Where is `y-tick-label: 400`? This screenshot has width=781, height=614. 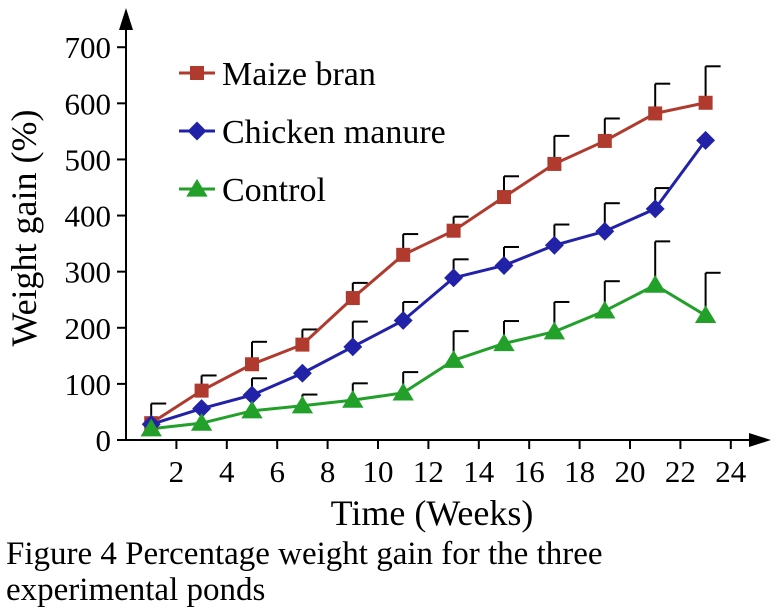 y-tick-label: 400 is located at coordinates (88, 216).